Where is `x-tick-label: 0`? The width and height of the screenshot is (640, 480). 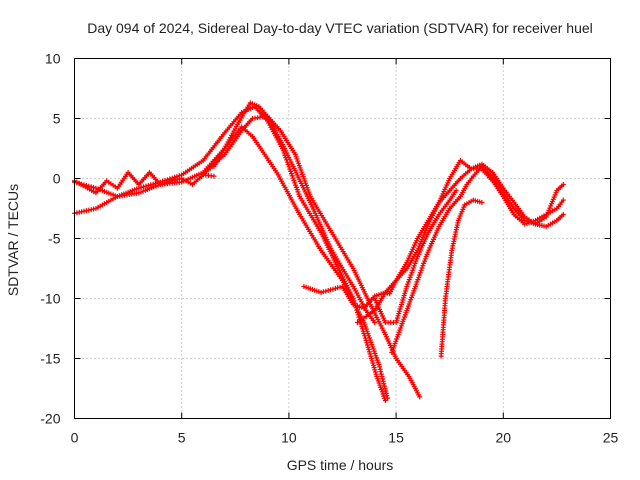
x-tick-label: 0 is located at coordinates (75, 438).